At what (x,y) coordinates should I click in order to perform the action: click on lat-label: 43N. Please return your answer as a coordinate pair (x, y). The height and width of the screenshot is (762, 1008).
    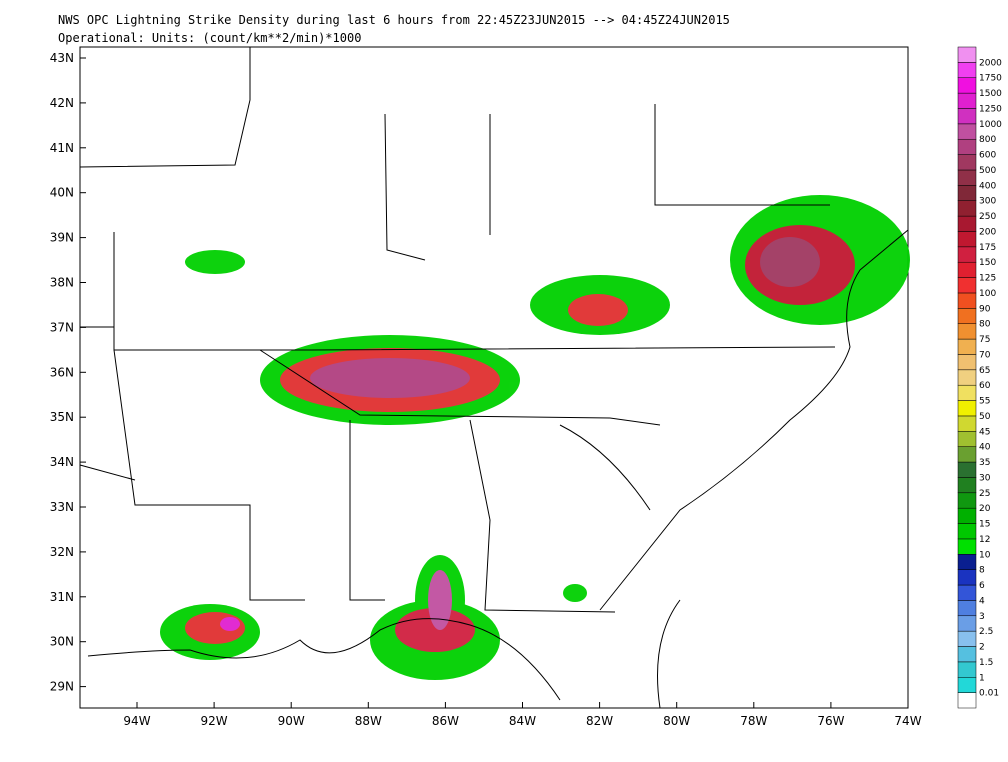
    Looking at the image, I should click on (62, 58).